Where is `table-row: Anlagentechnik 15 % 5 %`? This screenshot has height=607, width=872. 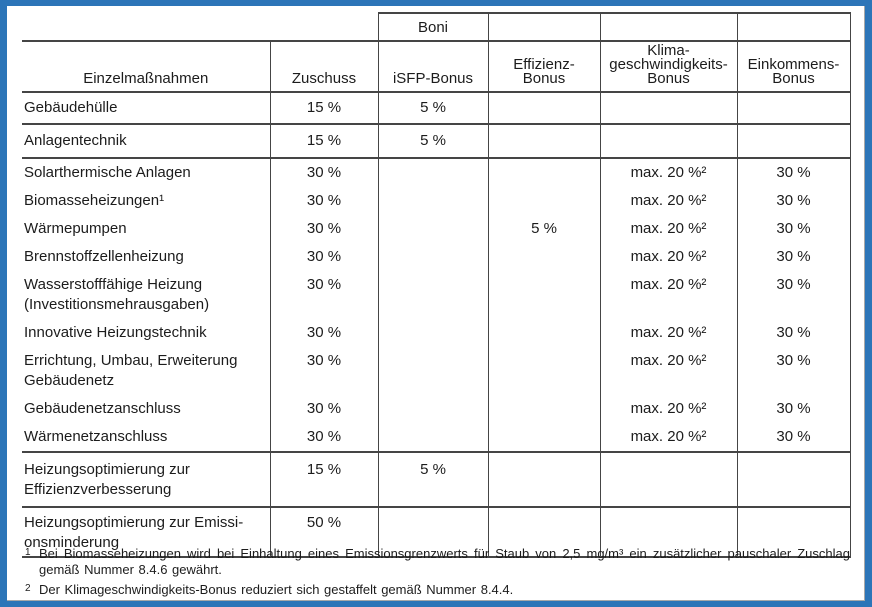
table-row: Anlagentechnik 15 % 5 % is located at coordinates (436, 141).